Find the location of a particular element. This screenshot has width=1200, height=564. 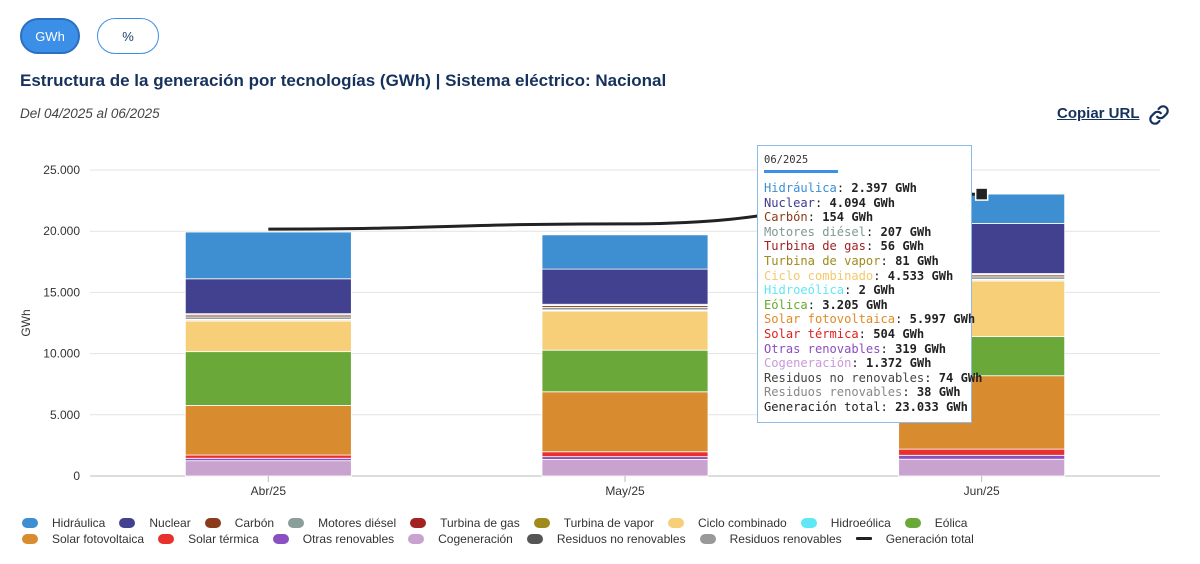

tooltip-value: 319 GWh is located at coordinates (921, 348).